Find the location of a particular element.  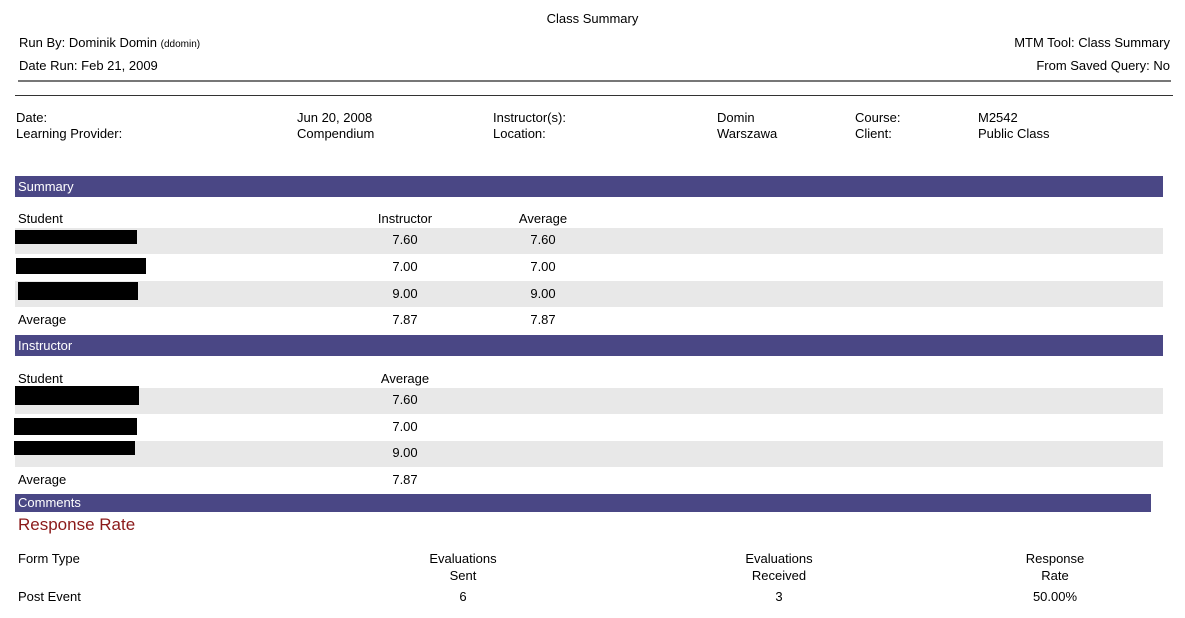

info-client-label: Client: is located at coordinates (873, 133).